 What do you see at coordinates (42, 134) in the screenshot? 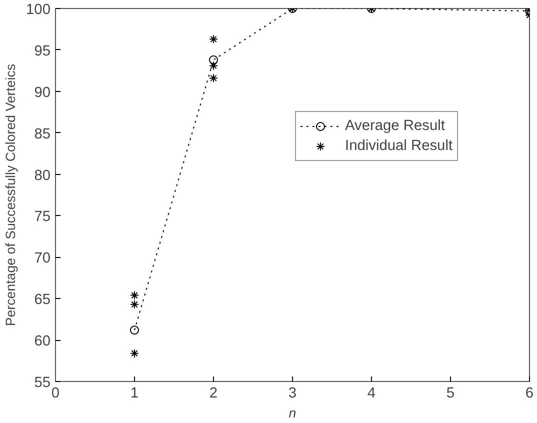
I see `y-tick-label: 85` at bounding box center [42, 134].